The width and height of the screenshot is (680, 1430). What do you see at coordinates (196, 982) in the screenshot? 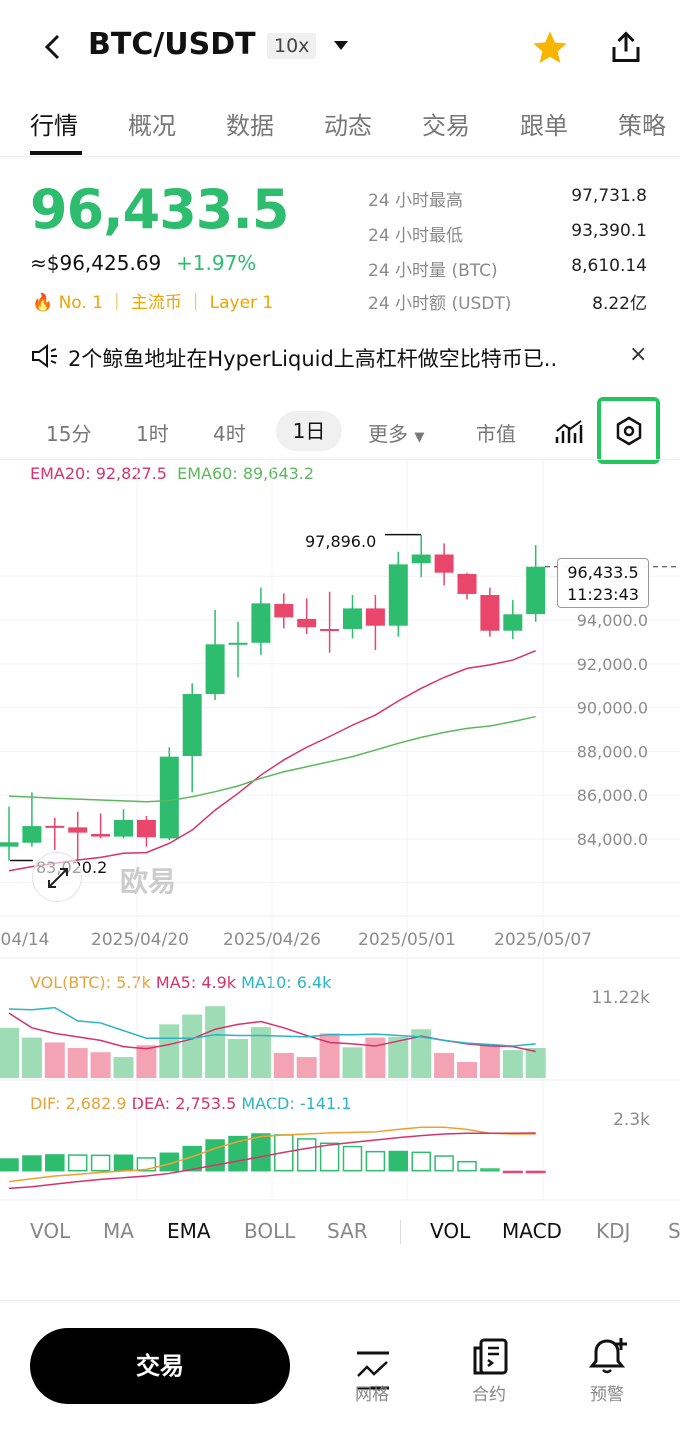
I see `ma5-legend: MA5: 4.9k` at bounding box center [196, 982].